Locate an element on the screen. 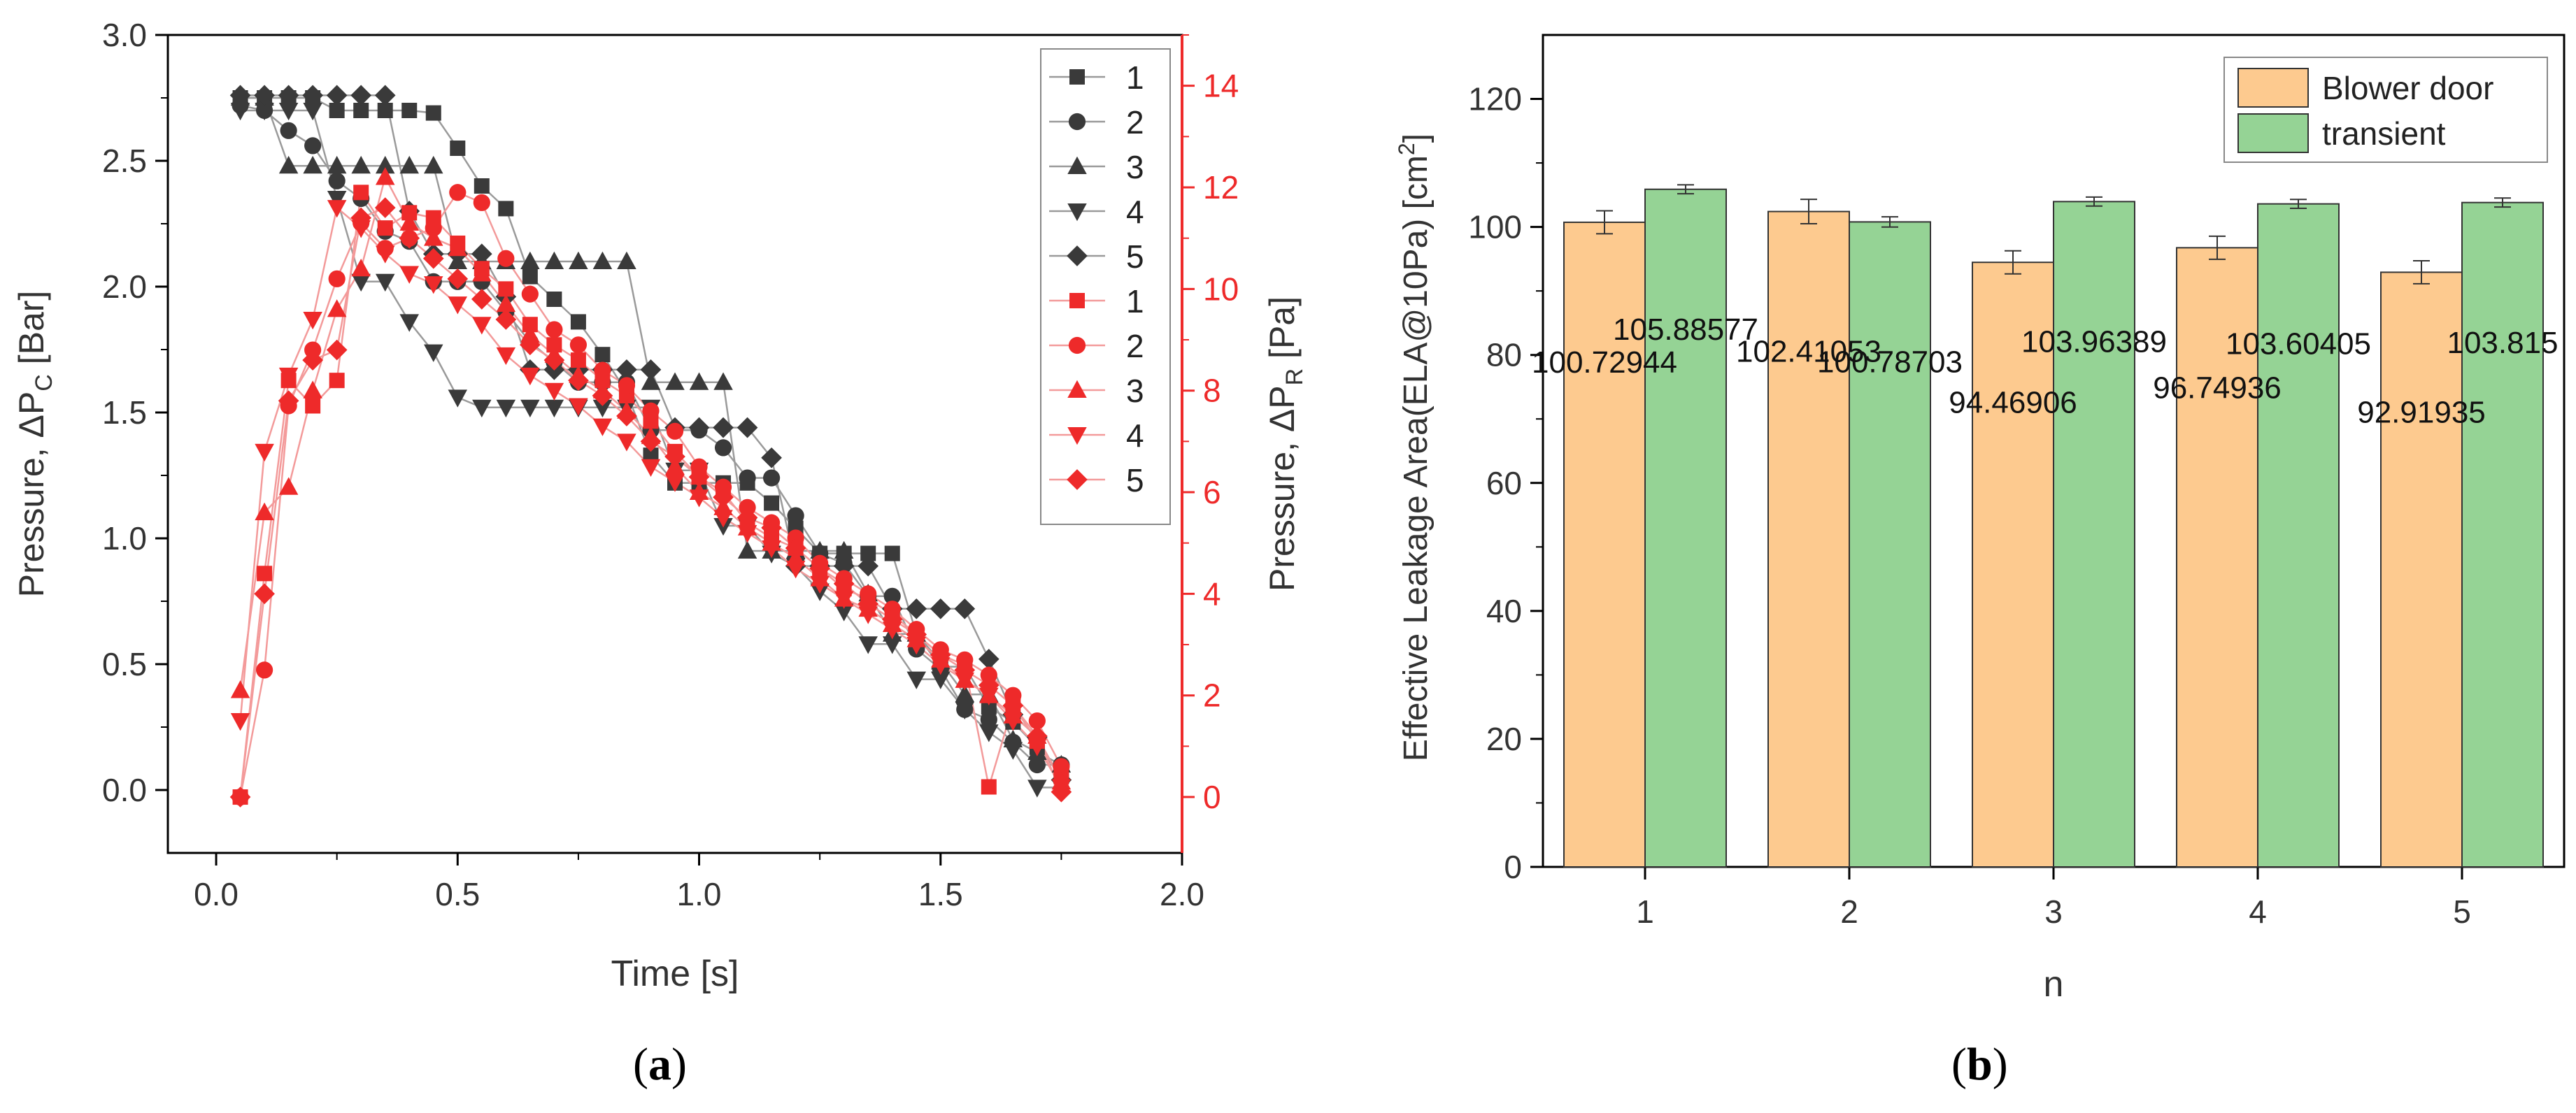 This screenshot has width=2576, height=1113. panel-a-left-y-tick-label: 0.0 is located at coordinates (124, 790).